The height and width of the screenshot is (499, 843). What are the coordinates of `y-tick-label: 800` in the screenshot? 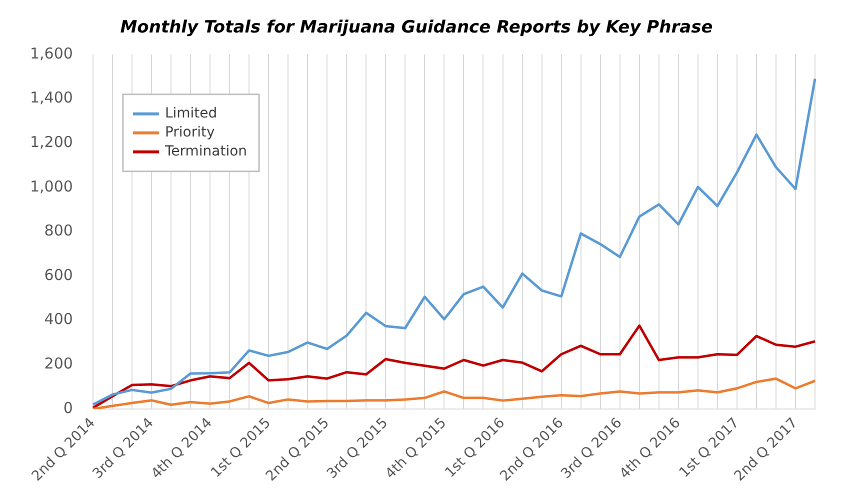 It's located at (58, 231).